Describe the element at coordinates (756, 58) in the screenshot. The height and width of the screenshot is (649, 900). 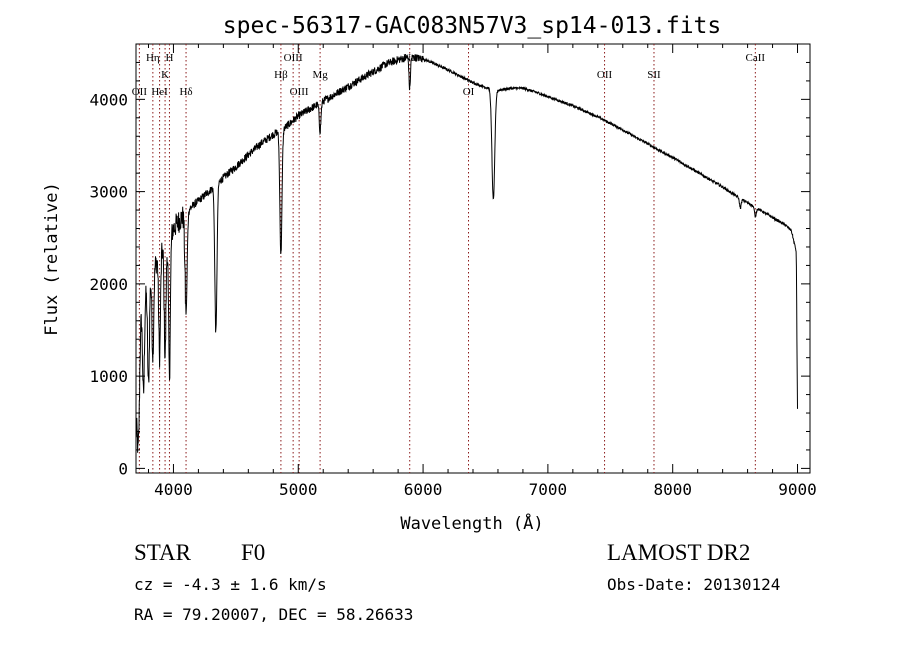
I see `line-marker-label: CaII` at that location.